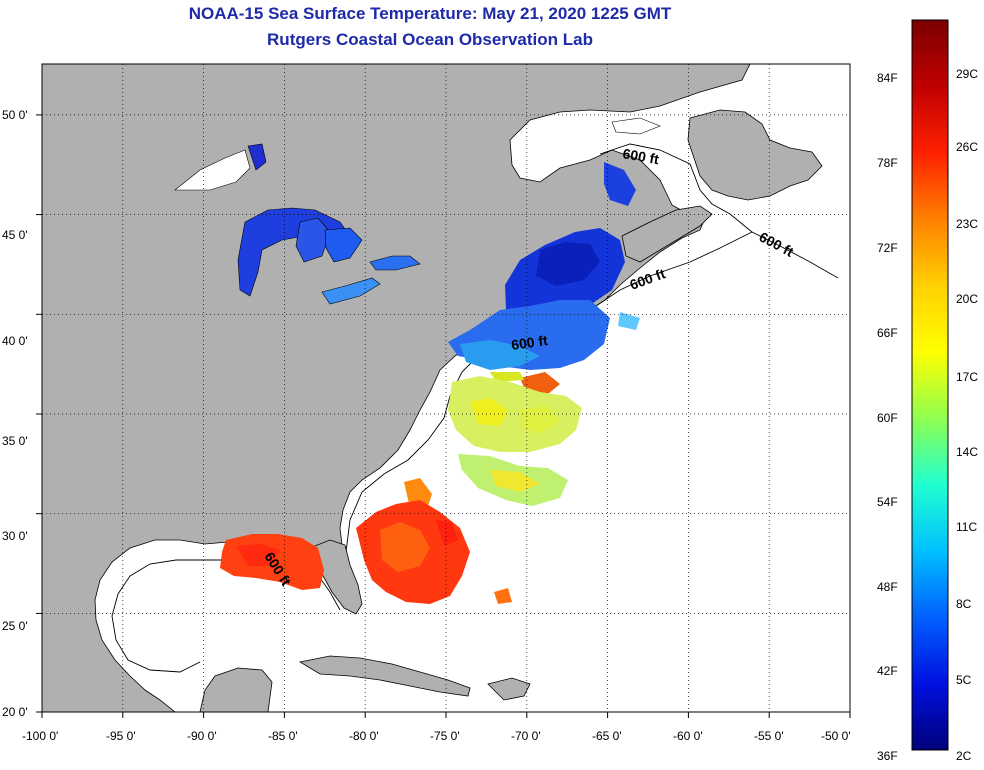  What do you see at coordinates (836, 736) in the screenshot?
I see `lon-tick-label: -50 0'` at bounding box center [836, 736].